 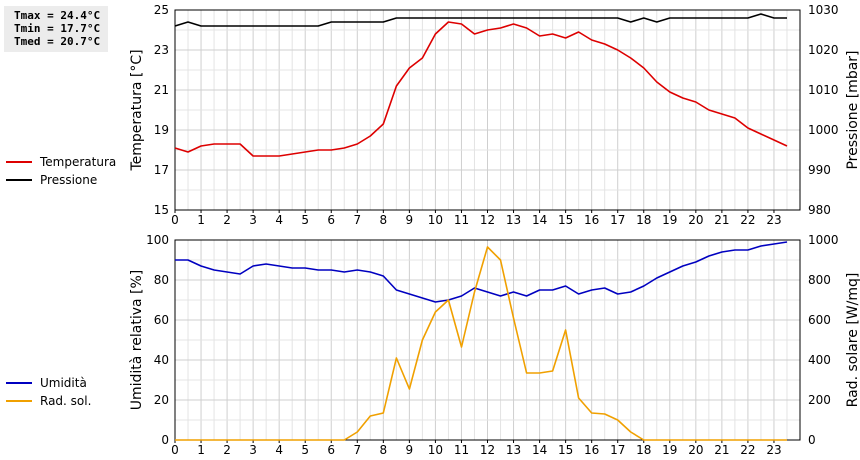 What do you see at coordinates (161, 210) in the screenshot?
I see `y-tick-label-left: 15` at bounding box center [161, 210].